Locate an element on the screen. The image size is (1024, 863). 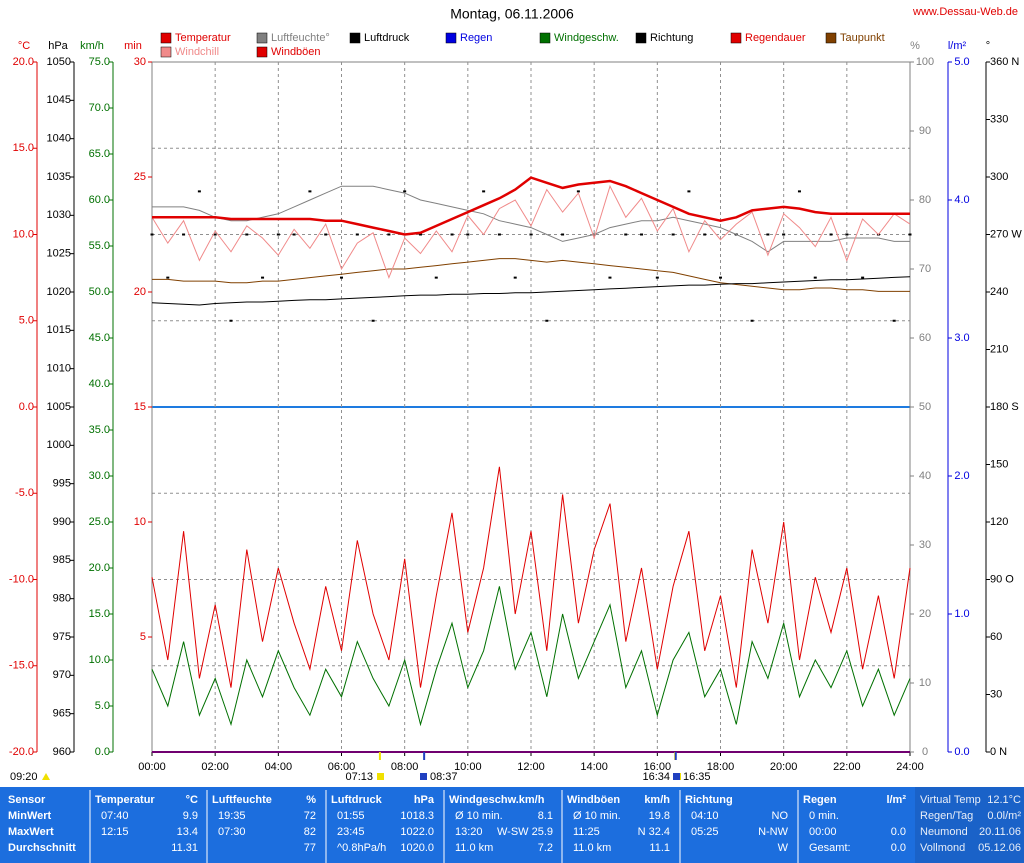
y-tick-label: 75.0 is located at coordinates (99, 62).